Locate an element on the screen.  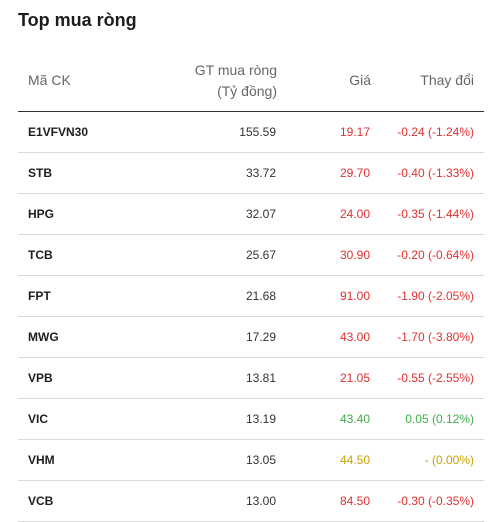
net-value: 21.68 is located at coordinates (208, 296).